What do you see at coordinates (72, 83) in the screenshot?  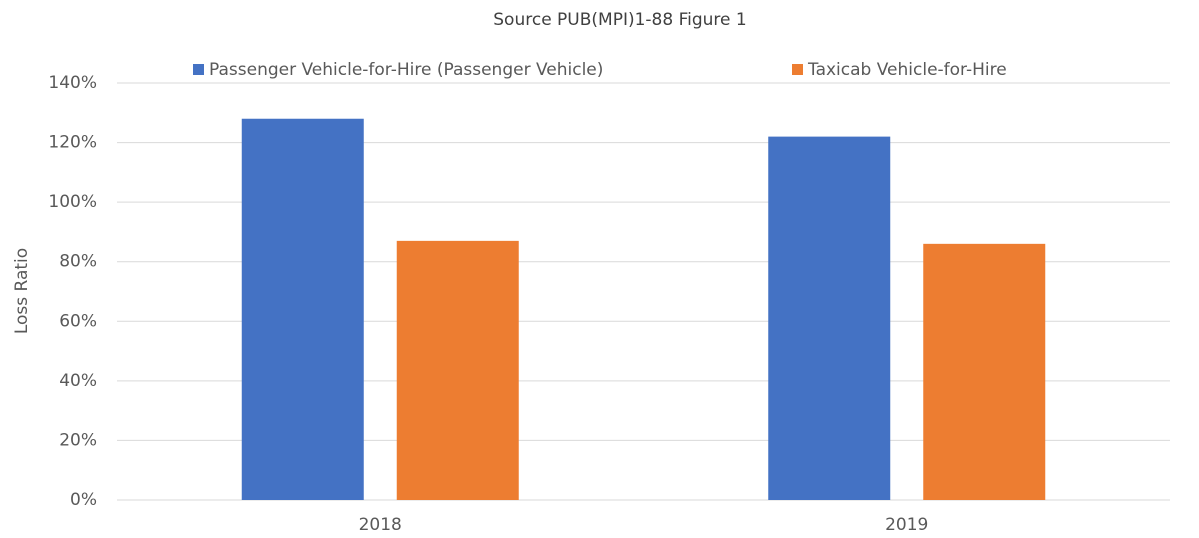 I see `y-tick-label: 140%` at bounding box center [72, 83].